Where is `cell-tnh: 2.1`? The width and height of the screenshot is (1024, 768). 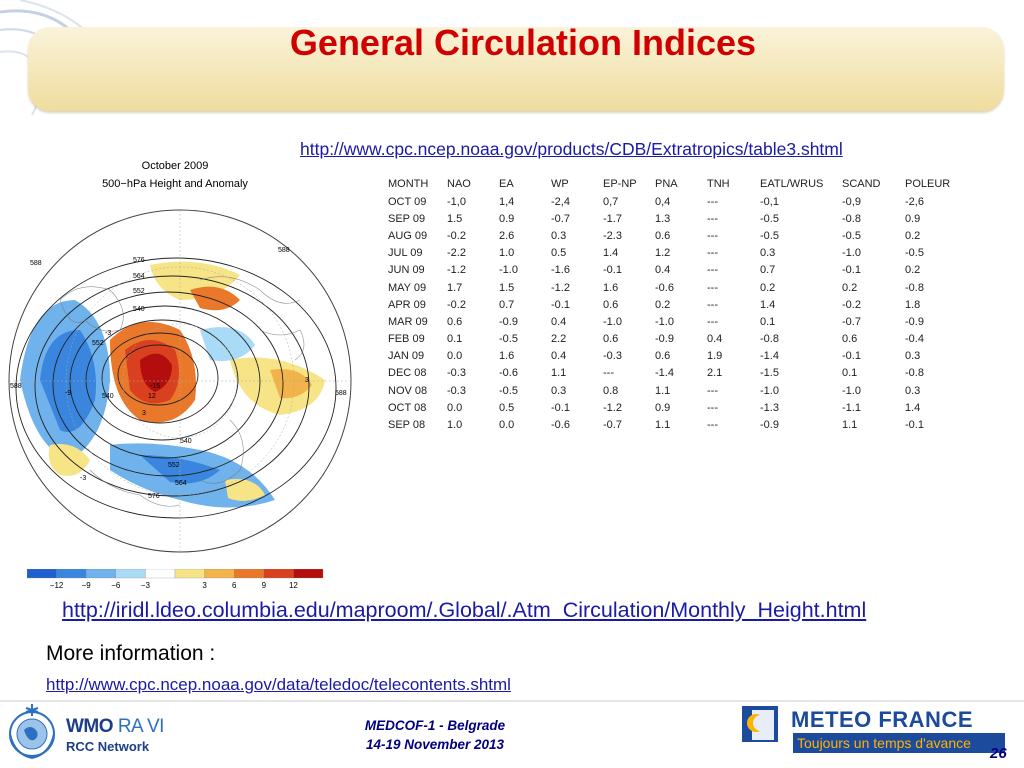
cell-tnh: 2.1 is located at coordinates (715, 373).